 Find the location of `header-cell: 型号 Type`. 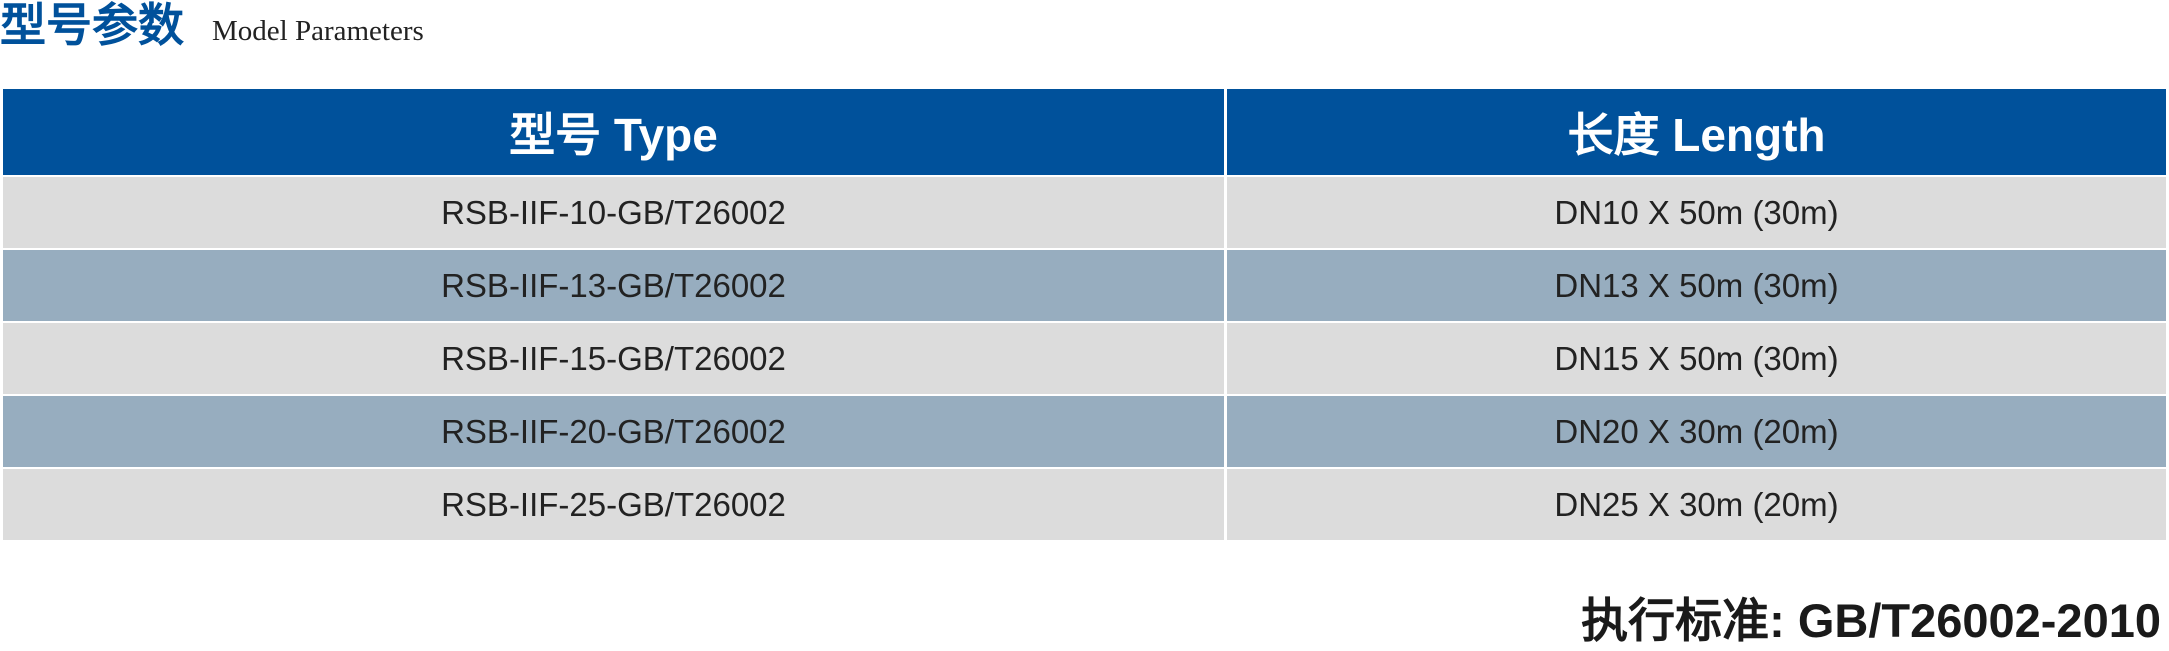

header-cell: 型号 Type is located at coordinates (615, 132).